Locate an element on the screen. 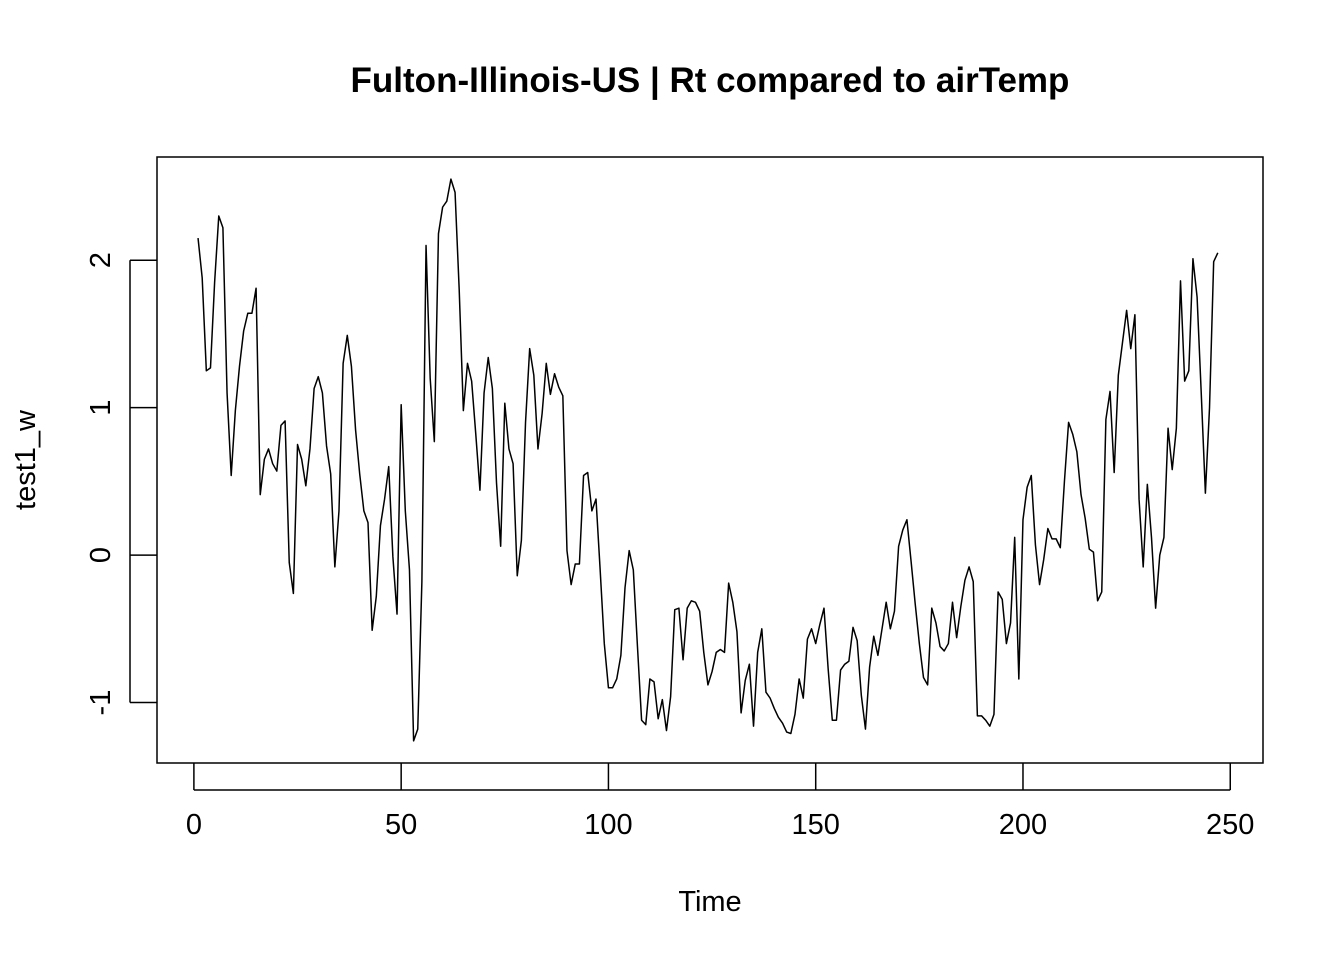  y-tick-label: 1 is located at coordinates (101, 408).